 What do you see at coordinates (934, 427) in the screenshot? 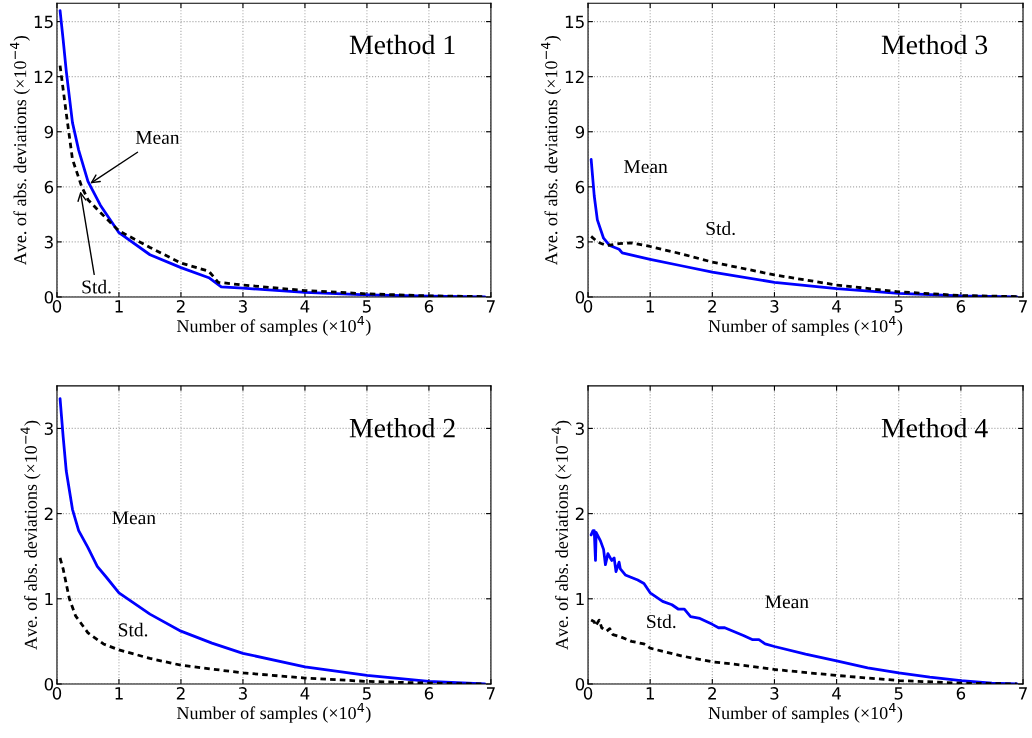
I see `annotation: Method 4` at bounding box center [934, 427].